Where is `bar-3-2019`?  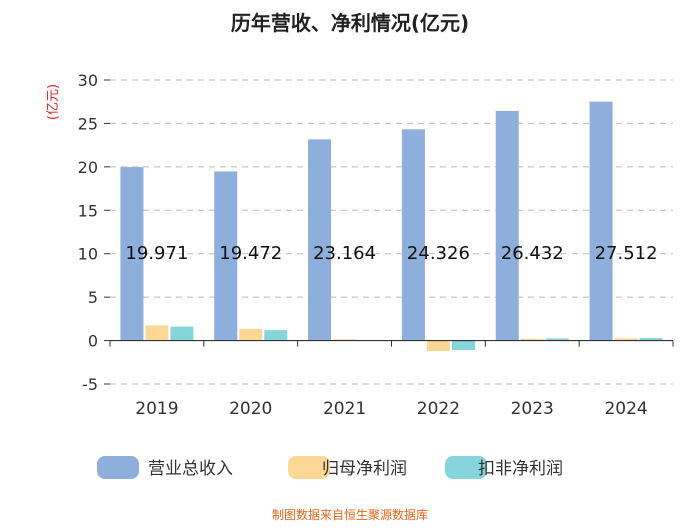
bar-3-2019 is located at coordinates (182, 333).